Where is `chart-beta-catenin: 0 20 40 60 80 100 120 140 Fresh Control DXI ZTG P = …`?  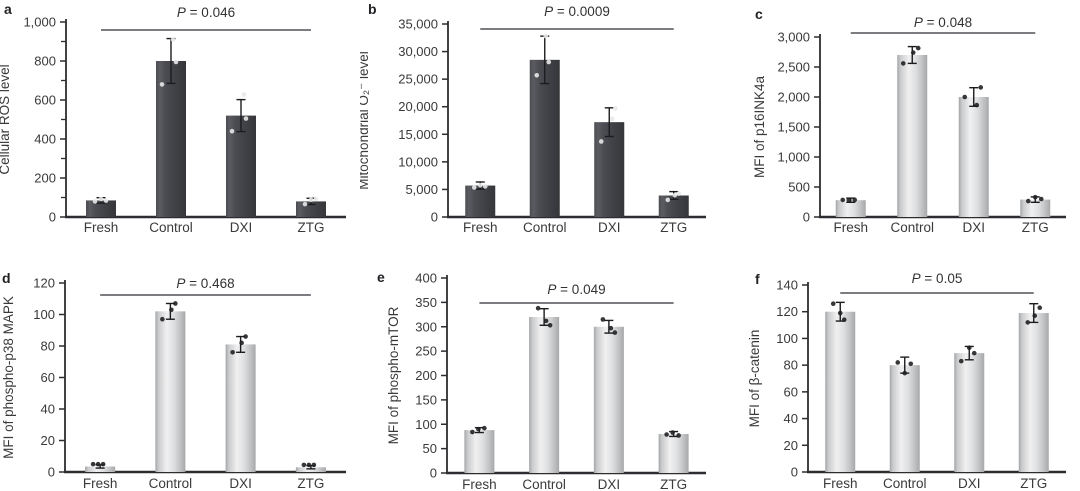 chart-beta-catenin: 0 20 40 60 80 100 120 140 Fresh Control DXI ZTG P = … is located at coordinates (906, 381).